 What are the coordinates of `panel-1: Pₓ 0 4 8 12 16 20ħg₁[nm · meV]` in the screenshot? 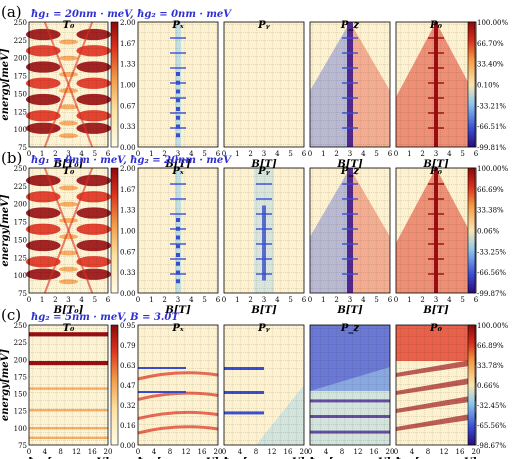 It's located at (179, 391).